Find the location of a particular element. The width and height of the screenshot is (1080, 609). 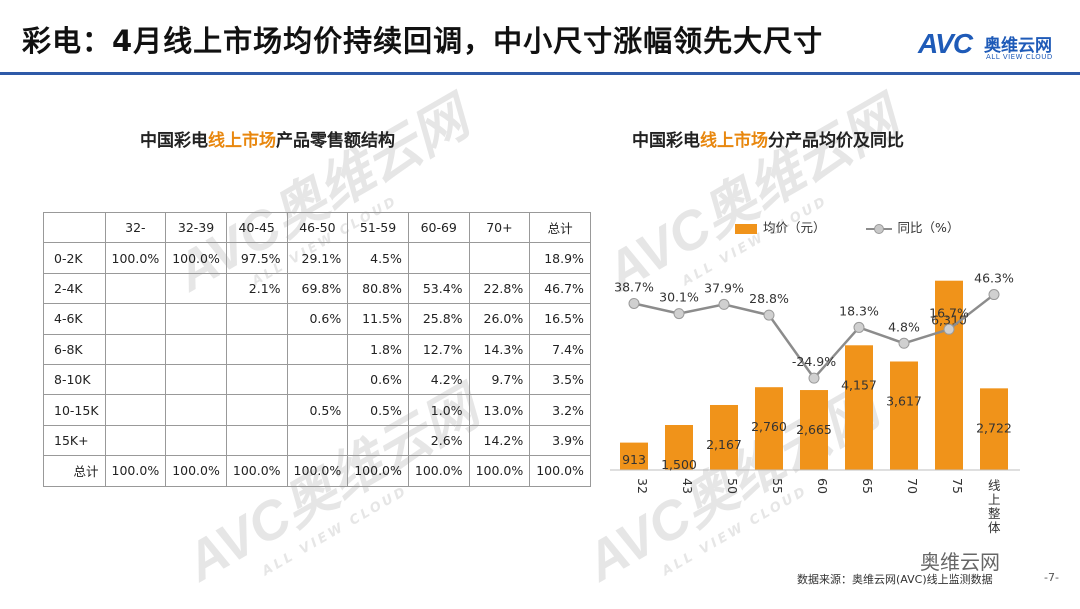

bar-data-label: 2,760 is located at coordinates (769, 426).